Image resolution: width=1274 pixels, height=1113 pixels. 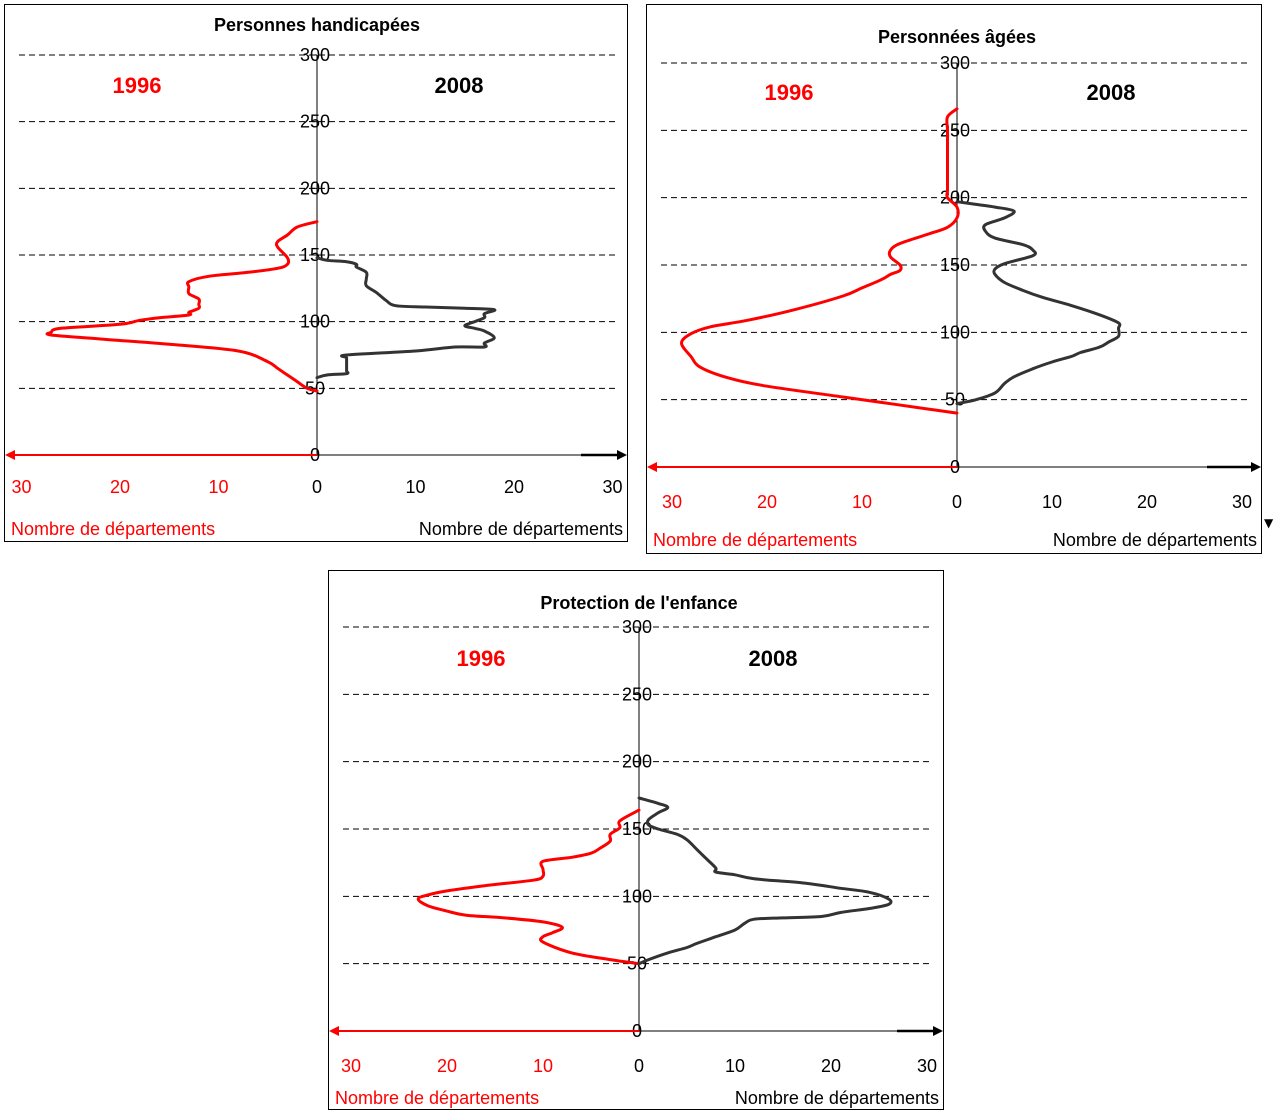 I want to click on corner-marker: ▼, so click(x=1269, y=523).